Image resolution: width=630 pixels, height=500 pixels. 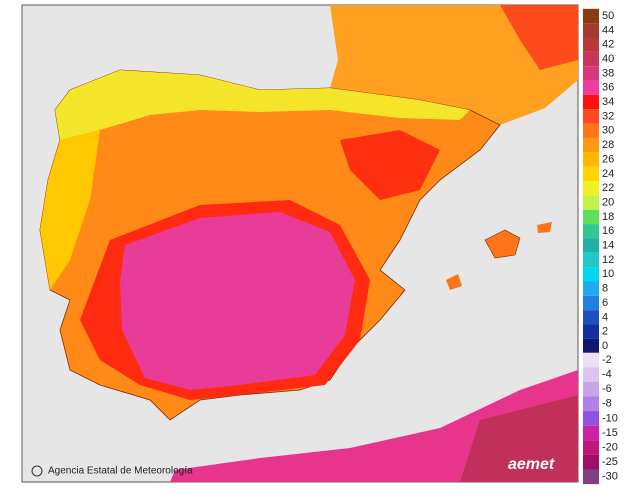 I want to click on legend-label: 24, so click(x=608, y=174).